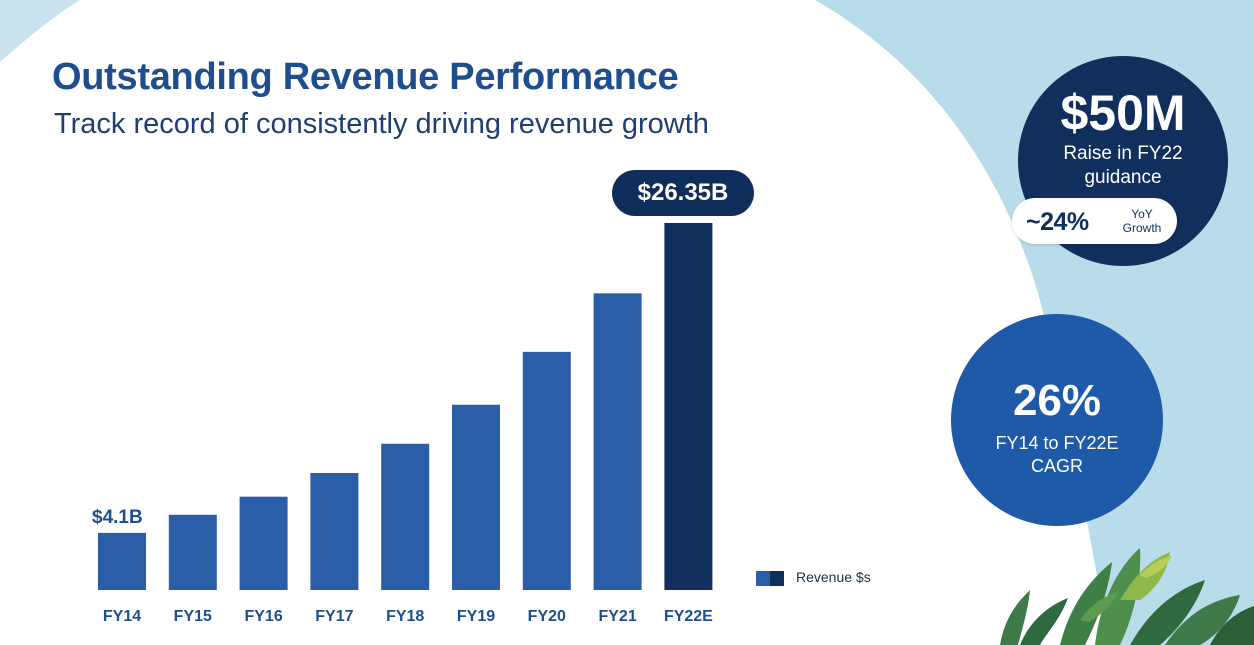 The height and width of the screenshot is (645, 1254). I want to click on x-axis-tick-labels: FY14 FY15 FY16 FY17 FY18 FY19 FY20 FY21 FY22E, so click(408, 616).